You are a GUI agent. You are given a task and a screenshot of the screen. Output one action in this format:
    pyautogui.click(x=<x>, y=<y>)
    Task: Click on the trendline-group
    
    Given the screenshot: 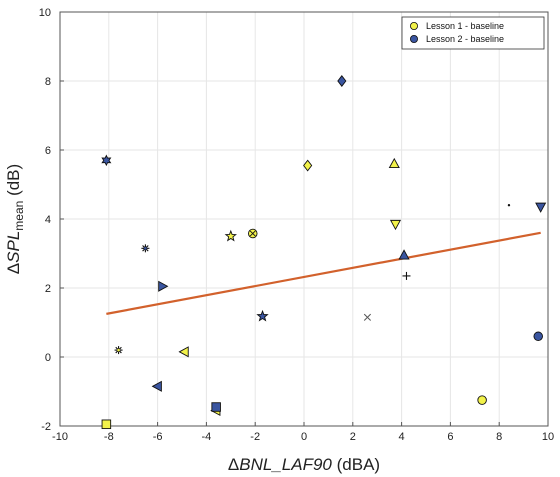 What is the action you would take?
    pyautogui.click(x=323, y=273)
    